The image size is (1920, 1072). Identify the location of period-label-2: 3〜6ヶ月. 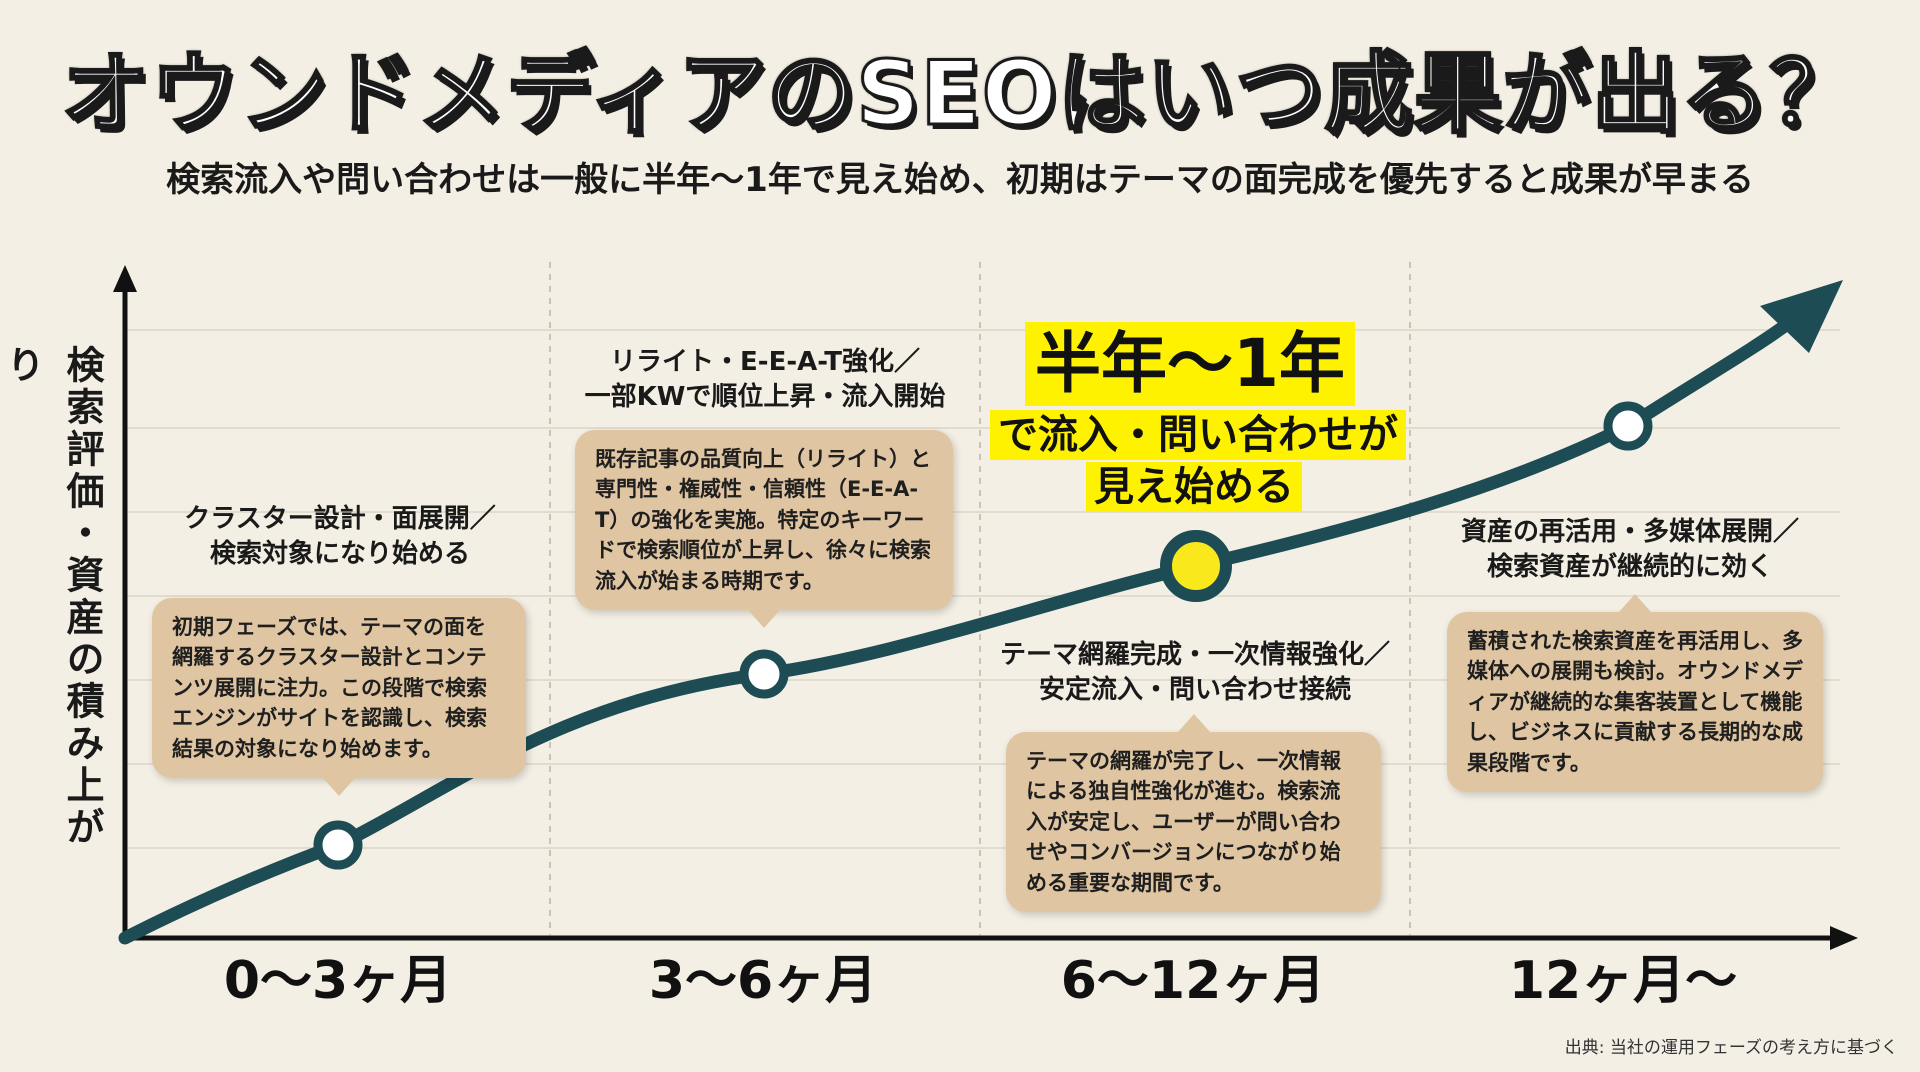
(763, 981).